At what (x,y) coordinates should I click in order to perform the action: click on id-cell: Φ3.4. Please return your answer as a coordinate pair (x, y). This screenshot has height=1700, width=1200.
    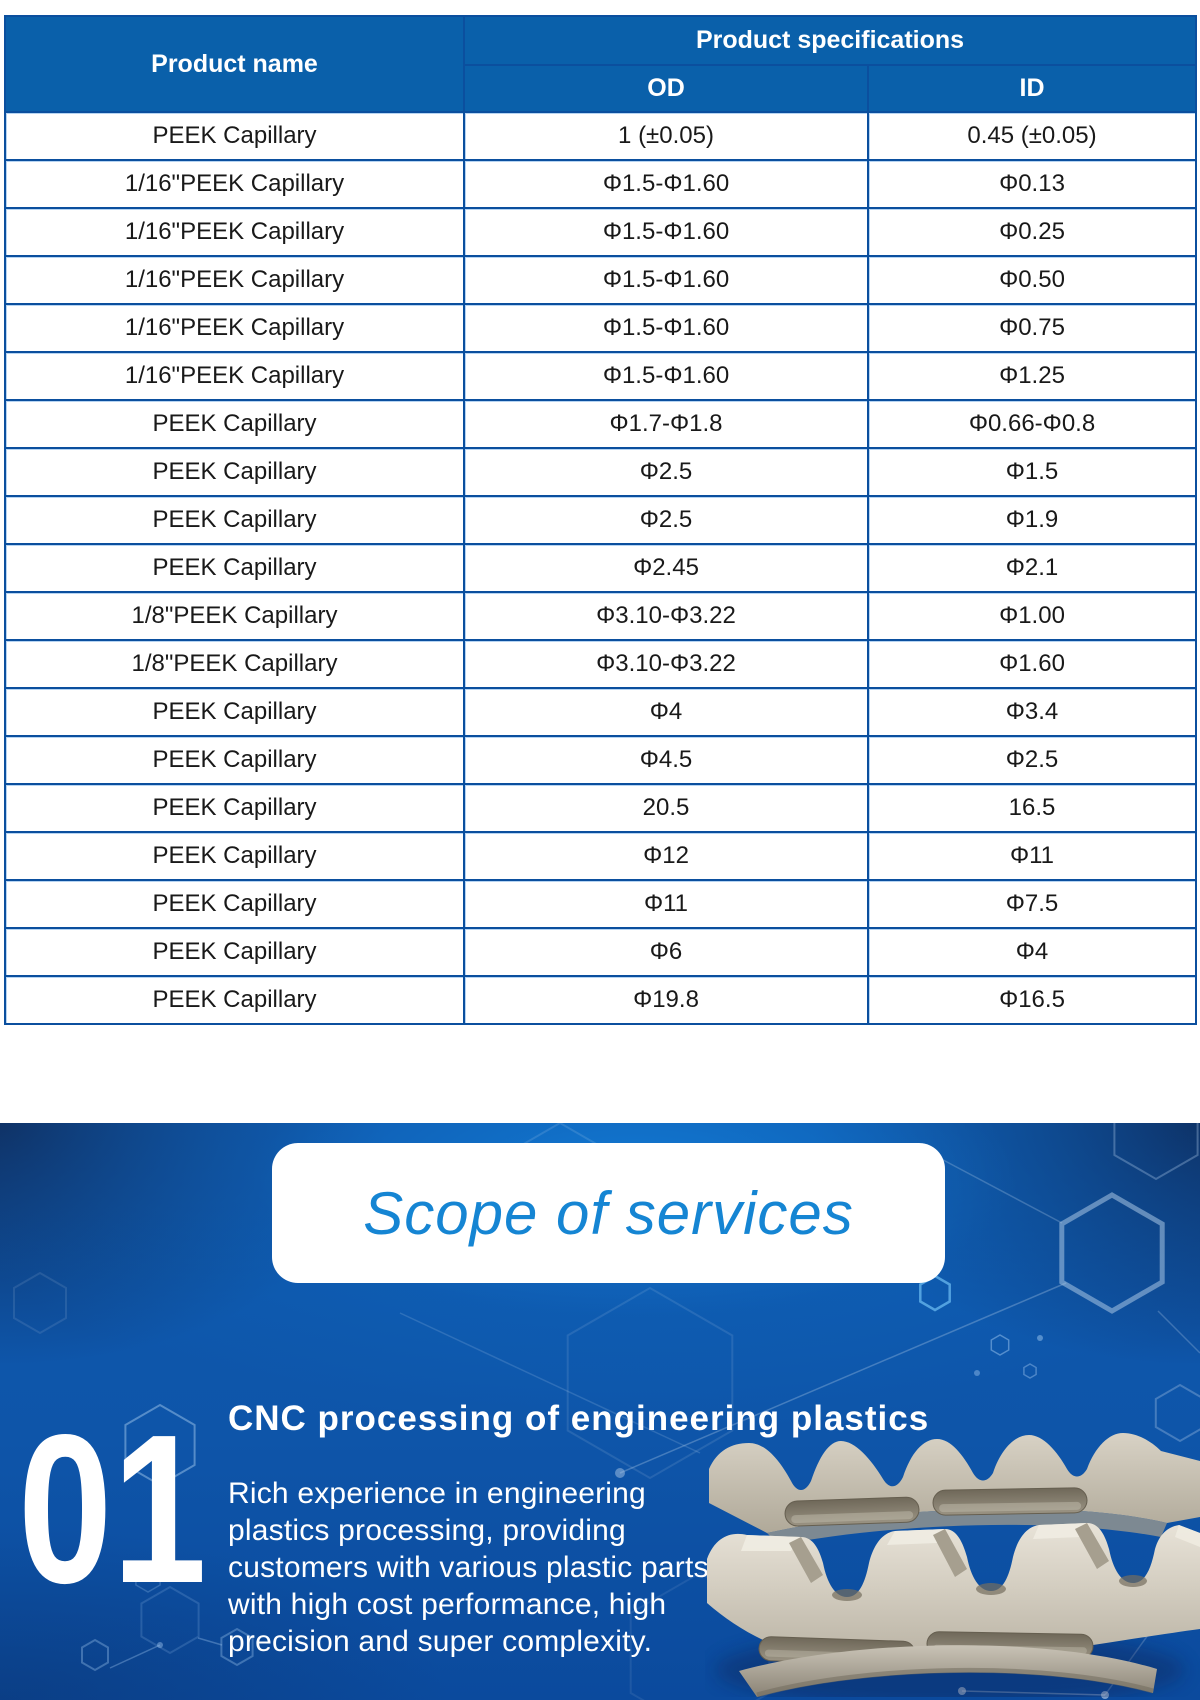
    Looking at the image, I should click on (1032, 712).